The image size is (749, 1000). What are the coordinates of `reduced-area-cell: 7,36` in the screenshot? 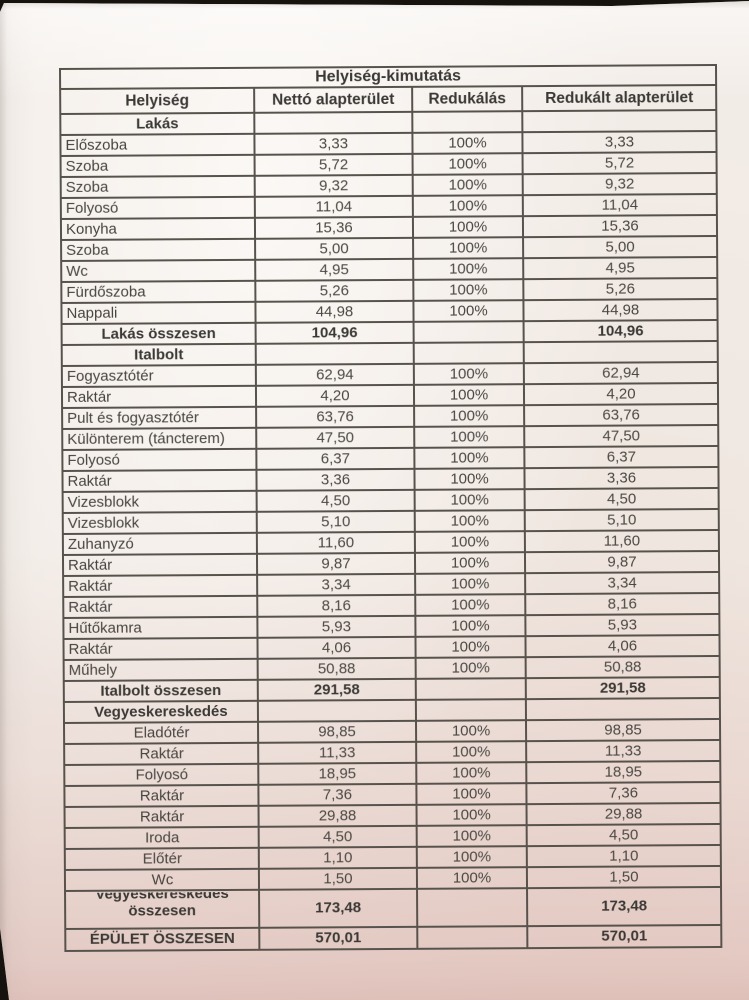 It's located at (623, 793).